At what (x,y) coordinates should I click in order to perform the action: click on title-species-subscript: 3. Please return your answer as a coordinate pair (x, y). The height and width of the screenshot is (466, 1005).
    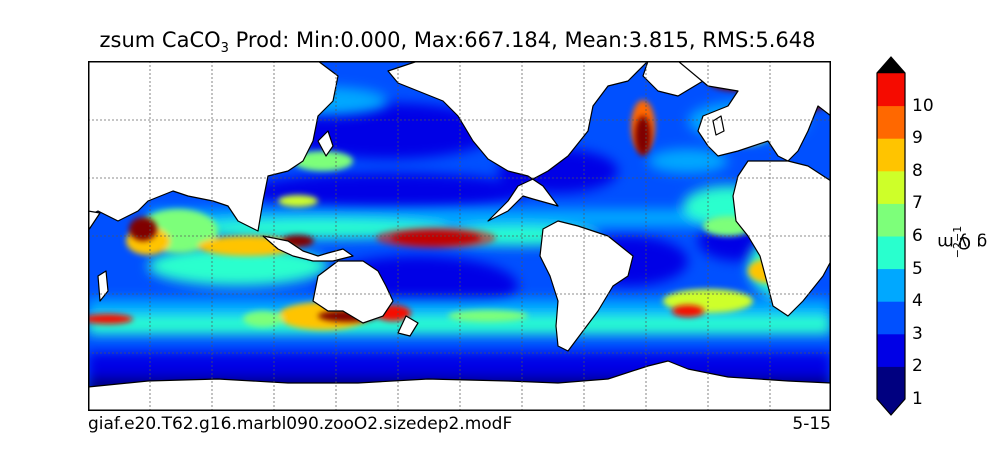
    Looking at the image, I should click on (224, 49).